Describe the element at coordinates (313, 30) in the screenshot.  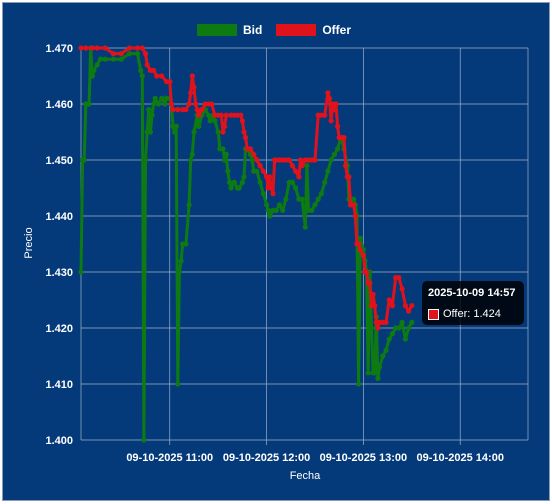
I see `legend-item-offer: Offer` at that location.